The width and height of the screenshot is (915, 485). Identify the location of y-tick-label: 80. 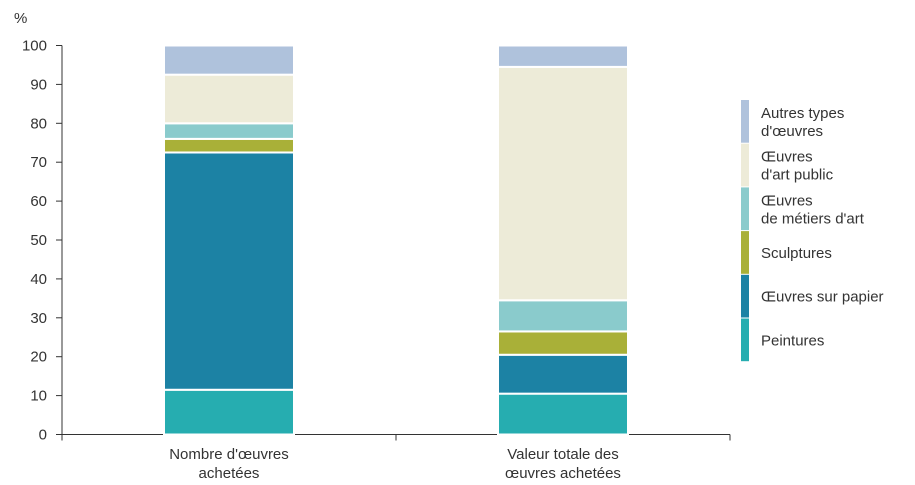
(38, 123).